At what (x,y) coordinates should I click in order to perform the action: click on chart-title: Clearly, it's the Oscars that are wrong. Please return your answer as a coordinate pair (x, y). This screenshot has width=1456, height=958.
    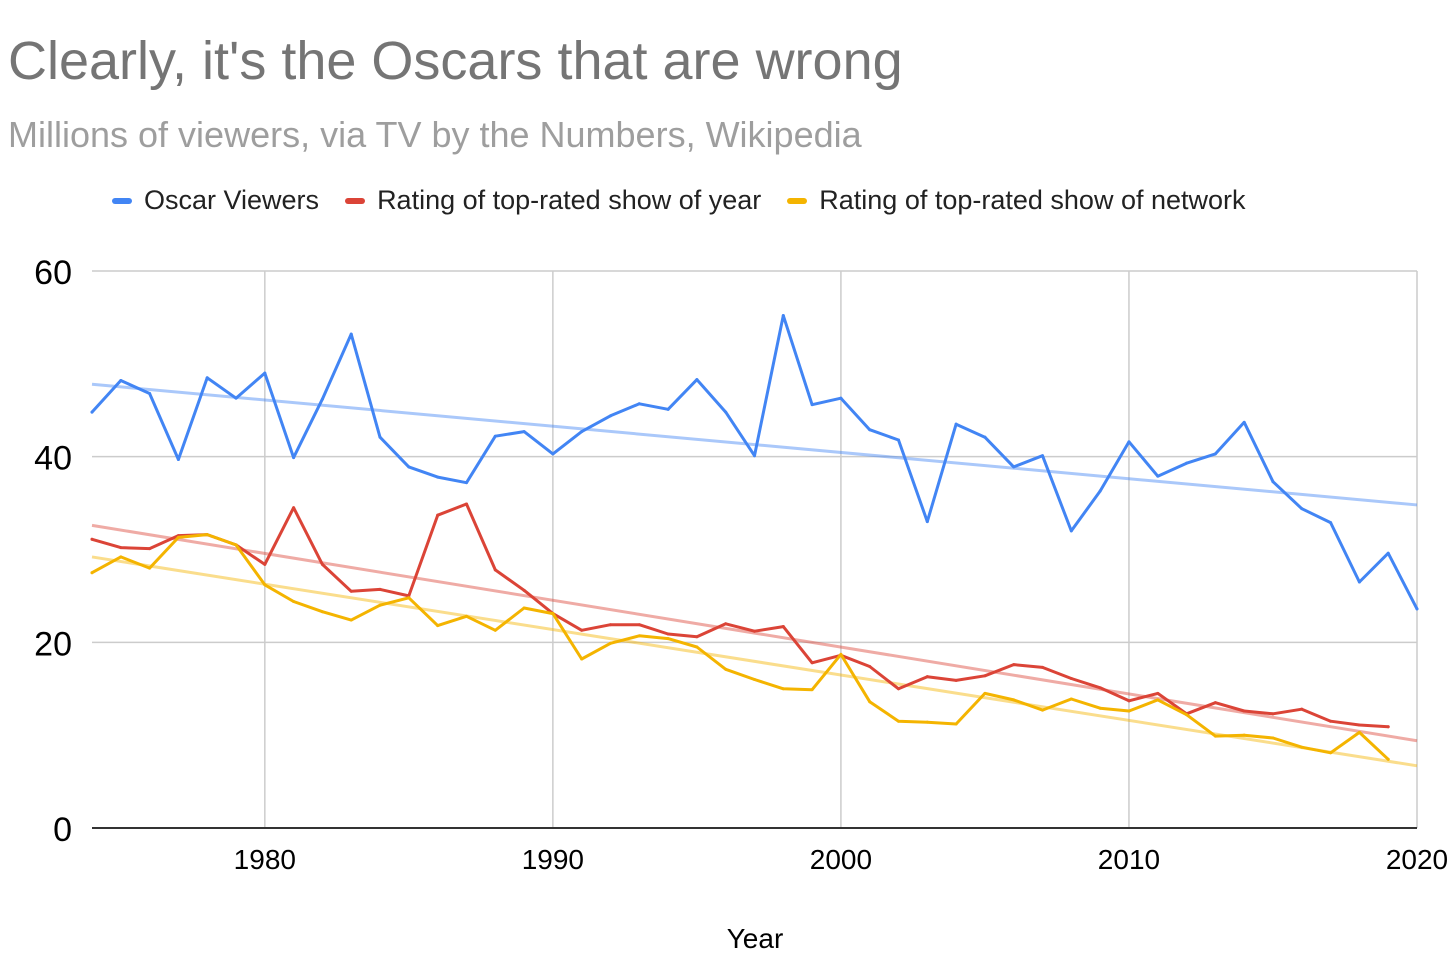
    Looking at the image, I should click on (455, 61).